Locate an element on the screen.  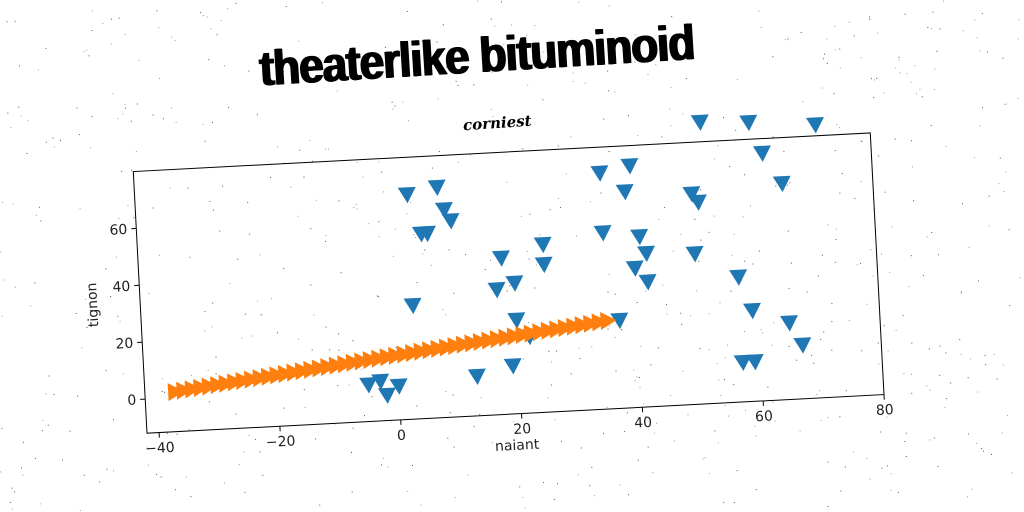
x-tick-label: −20 is located at coordinates (281, 442).